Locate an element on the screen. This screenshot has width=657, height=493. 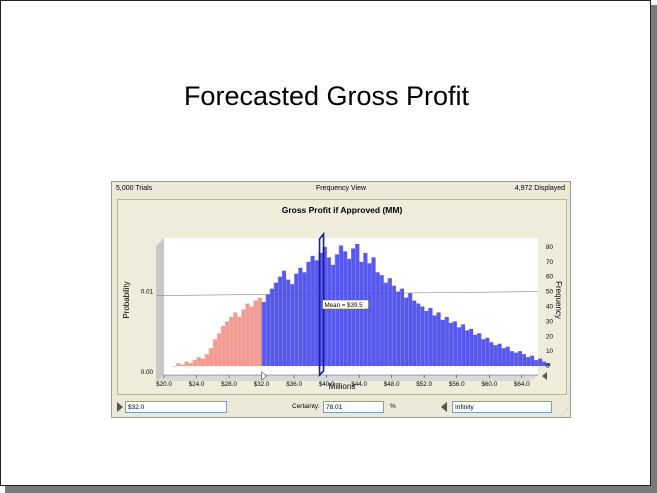
y-left-tick-label: 0.00 is located at coordinates (147, 372).